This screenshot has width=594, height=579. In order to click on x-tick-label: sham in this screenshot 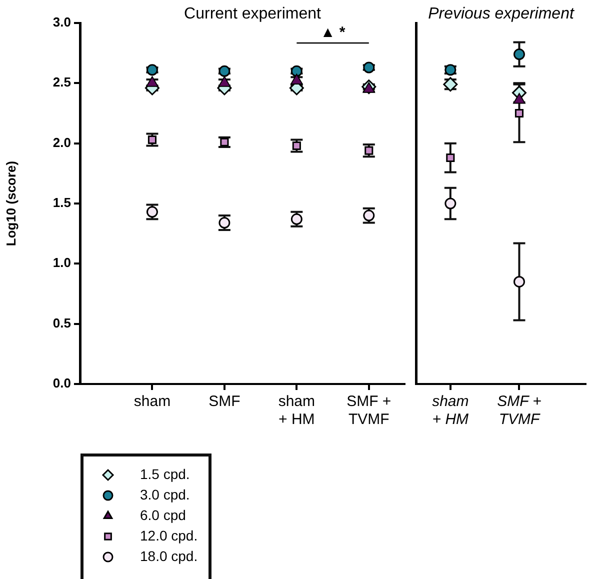, I will do `click(152, 401)`.